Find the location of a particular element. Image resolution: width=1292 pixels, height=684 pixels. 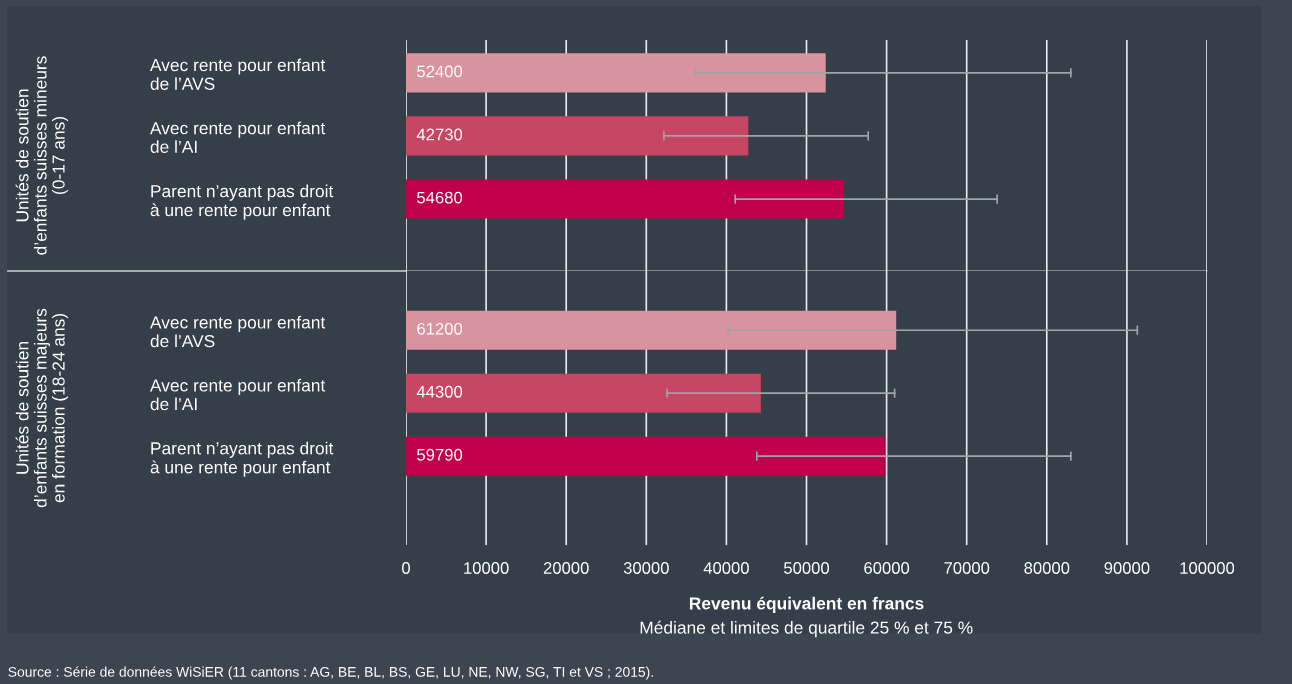

data-label: 44300 is located at coordinates (439, 391).